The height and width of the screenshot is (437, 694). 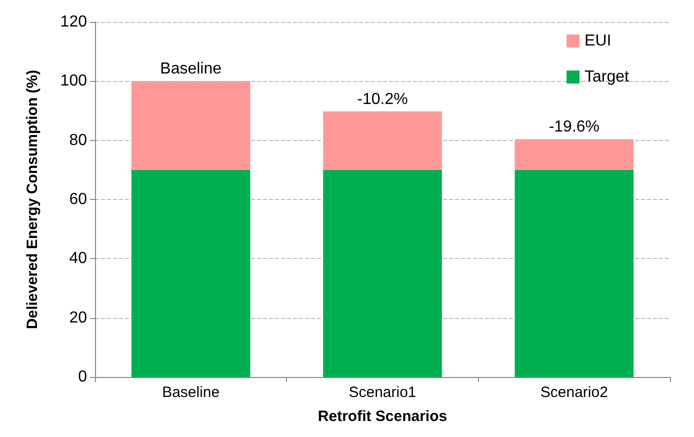 I want to click on annotation: Baseline, so click(x=191, y=69).